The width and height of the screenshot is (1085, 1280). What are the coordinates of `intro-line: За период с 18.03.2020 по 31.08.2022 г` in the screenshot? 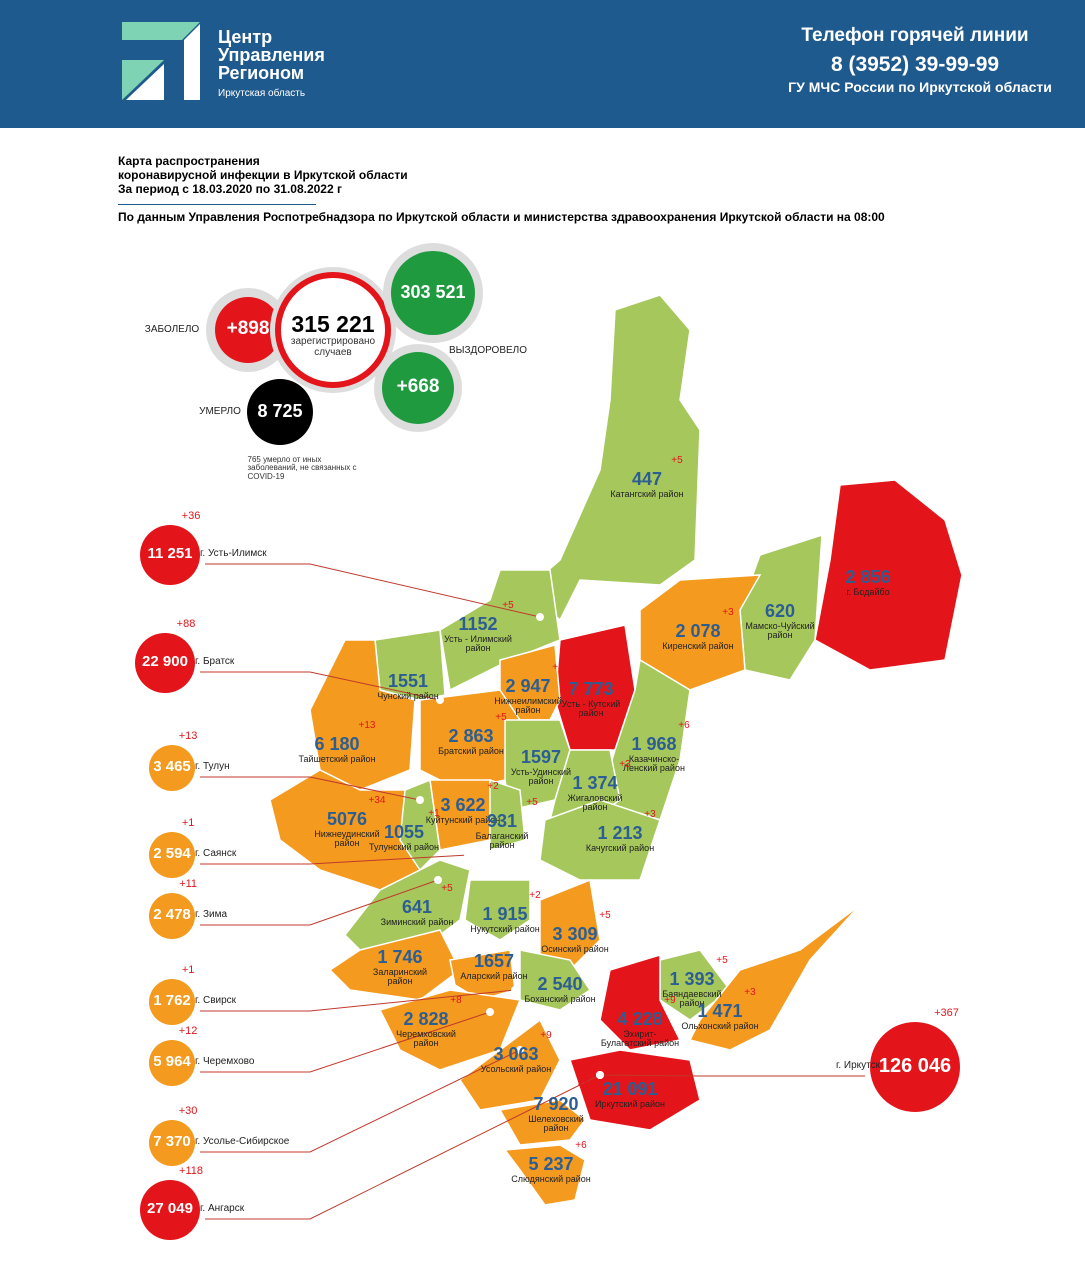 It's located at (230, 189).